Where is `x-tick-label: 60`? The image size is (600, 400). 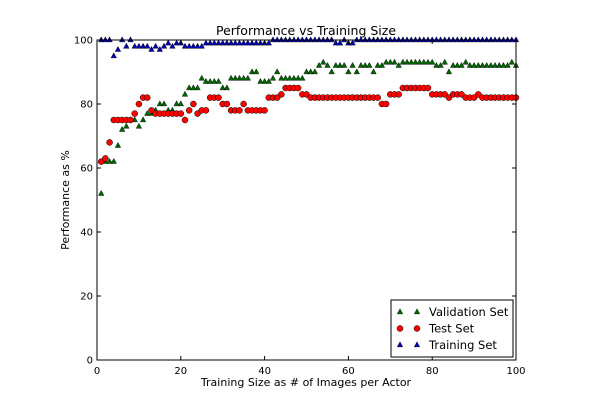 x-tick-label: 60 is located at coordinates (348, 371).